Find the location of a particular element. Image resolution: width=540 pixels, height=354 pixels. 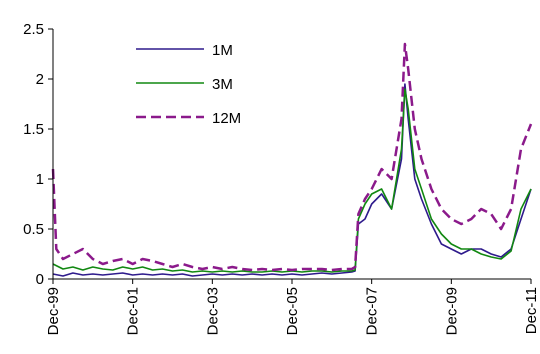

x-tick-label: Dec-01 is located at coordinates (133, 311).